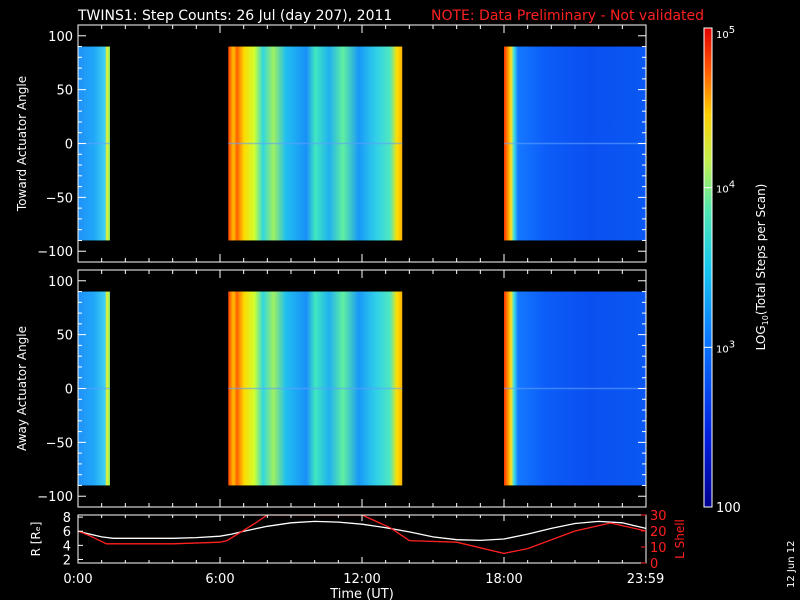  What do you see at coordinates (361, 593) in the screenshot?
I see `x-axis-label: Time (UT)` at bounding box center [361, 593].